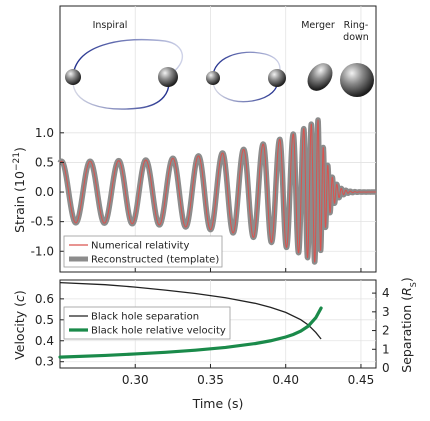 The height and width of the screenshot is (421, 430). I want to click on time-x-tick-label: 0.45, so click(361, 380).